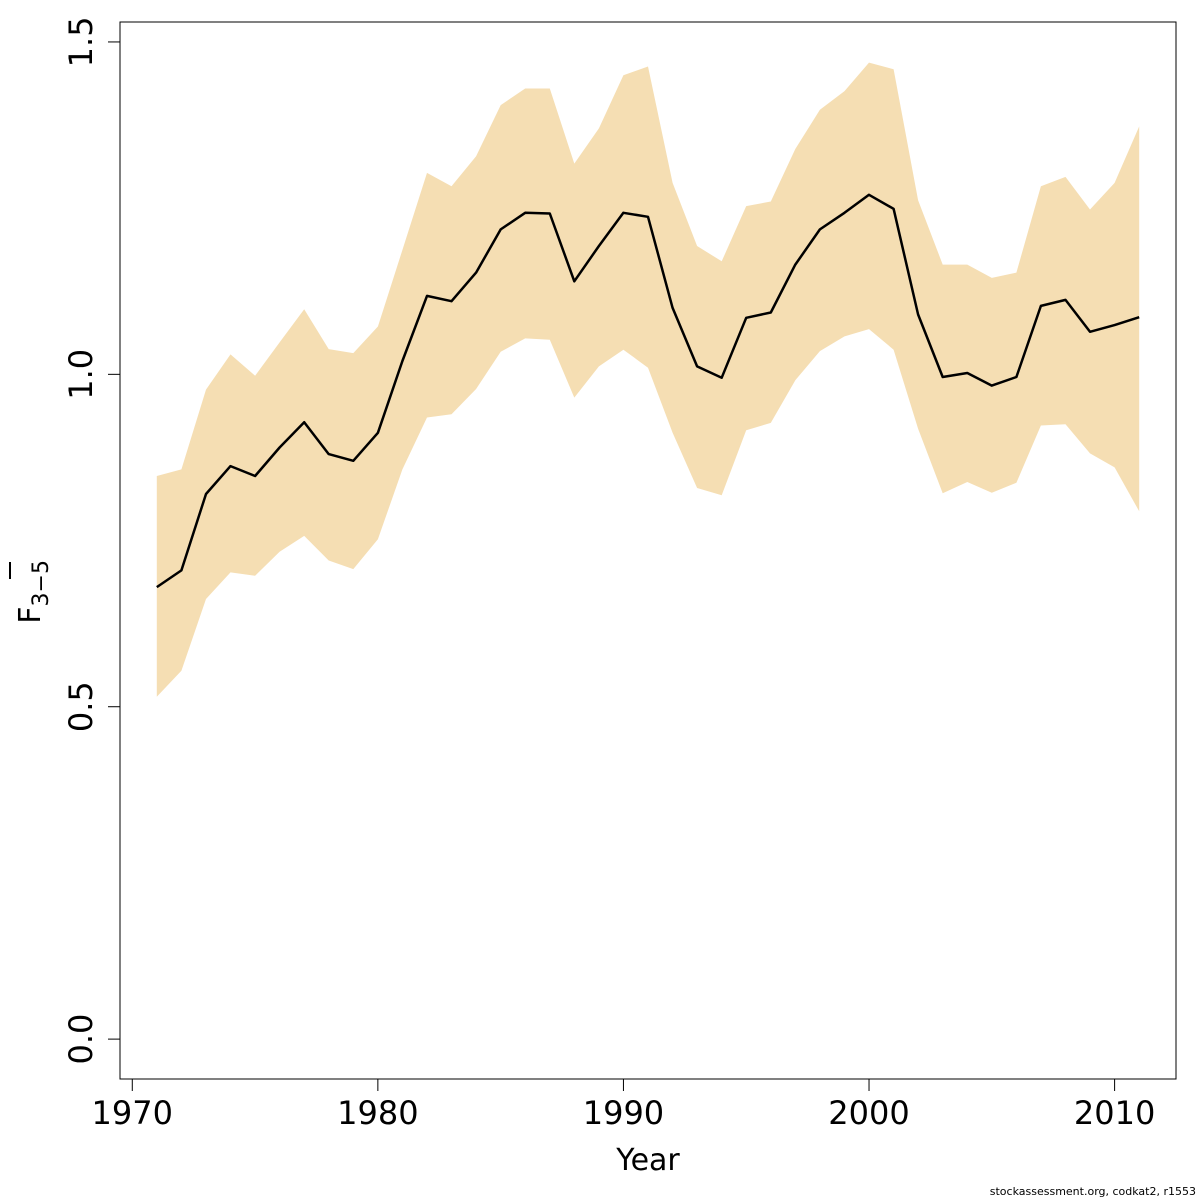 The image size is (1200, 1200). What do you see at coordinates (41, 583) in the screenshot?
I see `y-axis-title-subscript: 3−5` at bounding box center [41, 583].